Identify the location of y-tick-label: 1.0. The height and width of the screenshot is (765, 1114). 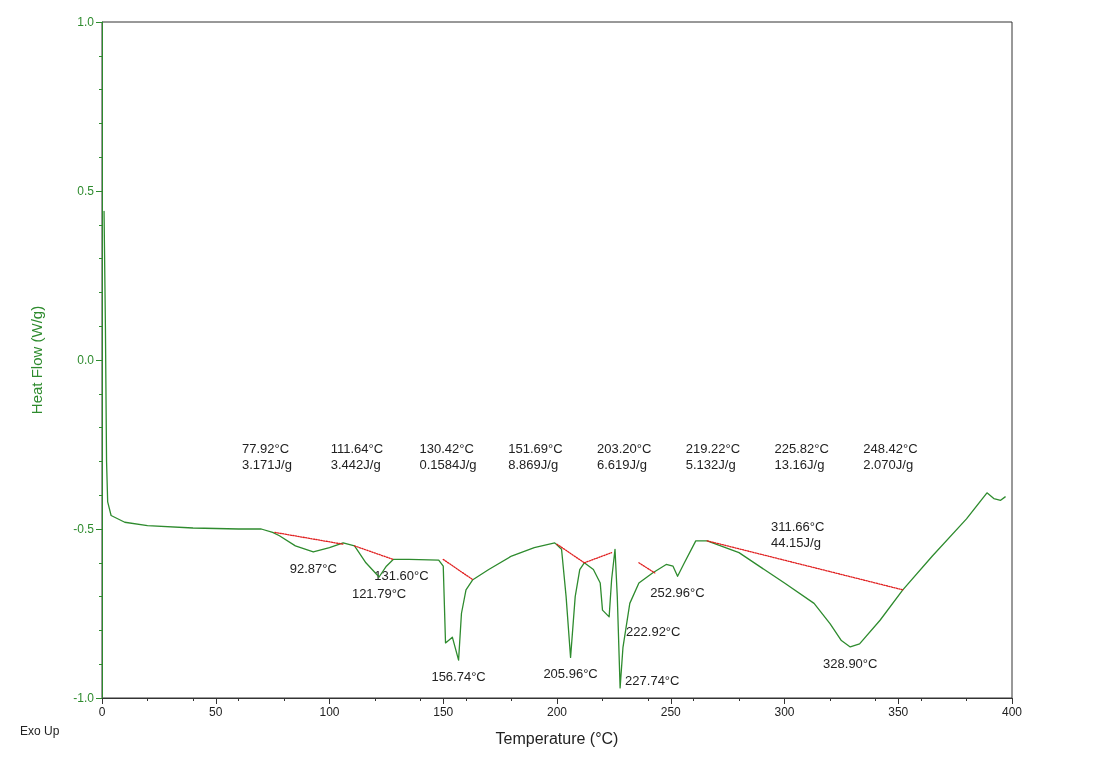
(86, 22).